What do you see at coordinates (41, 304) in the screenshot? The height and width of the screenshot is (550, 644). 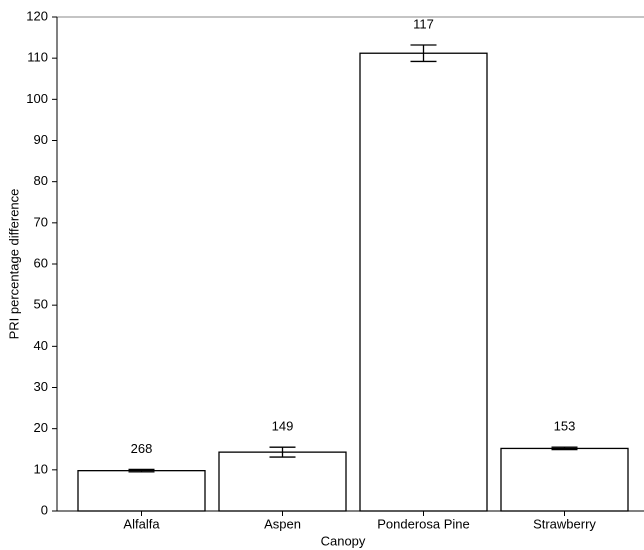 I see `y-tick-label: 50` at bounding box center [41, 304].